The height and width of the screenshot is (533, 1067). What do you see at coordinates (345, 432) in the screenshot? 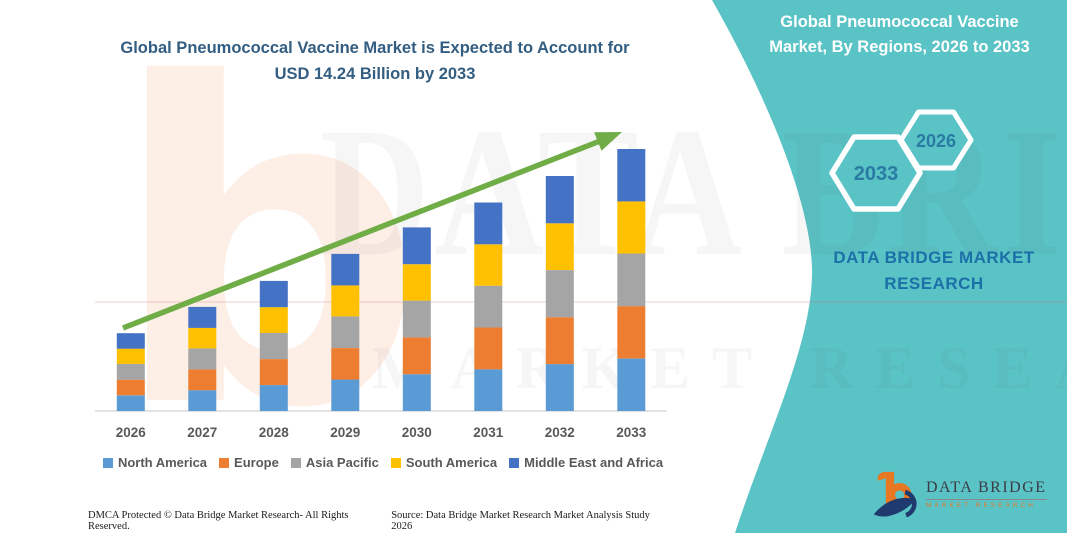
I see `x-axis-label: 2029` at bounding box center [345, 432].